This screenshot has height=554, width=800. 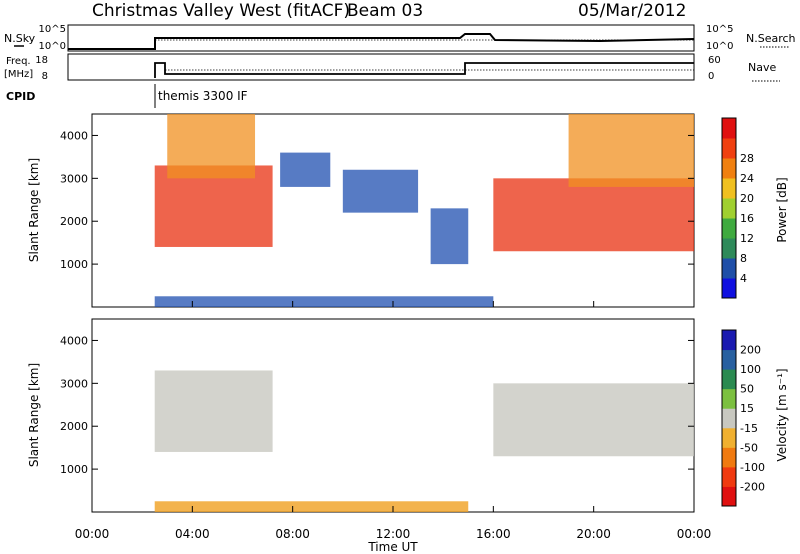 What do you see at coordinates (747, 158) in the screenshot?
I see `power-colorbar-tick-6: 28` at bounding box center [747, 158].